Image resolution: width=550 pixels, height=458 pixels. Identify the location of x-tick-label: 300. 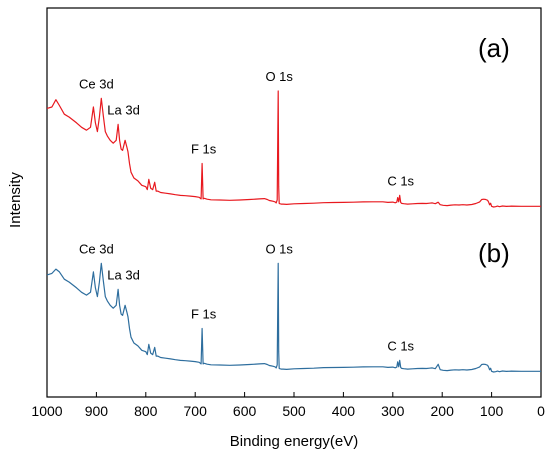
(393, 411).